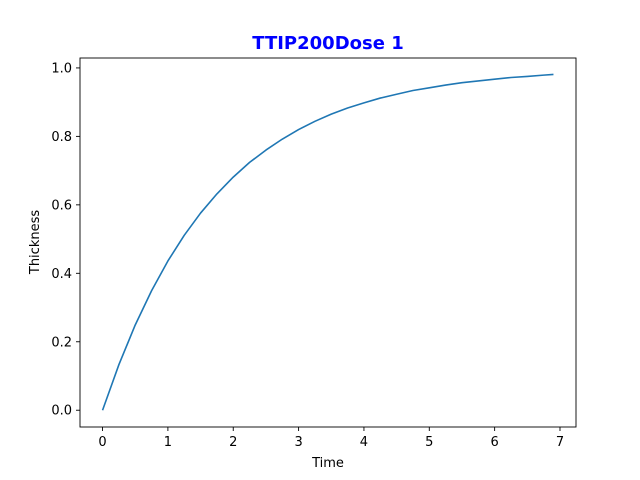 Image resolution: width=640 pixels, height=480 pixels. What do you see at coordinates (35, 242) in the screenshot?
I see `y-axis-title: Thickness` at bounding box center [35, 242].